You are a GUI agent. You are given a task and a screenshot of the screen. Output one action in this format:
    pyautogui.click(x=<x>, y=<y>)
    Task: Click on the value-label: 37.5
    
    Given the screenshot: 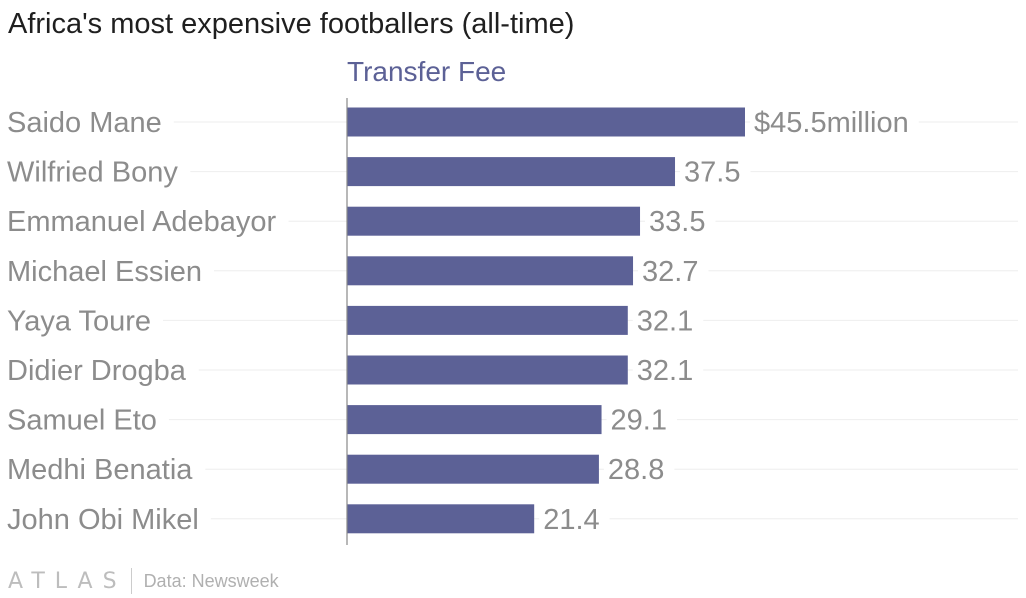 What is the action you would take?
    pyautogui.click(x=712, y=173)
    